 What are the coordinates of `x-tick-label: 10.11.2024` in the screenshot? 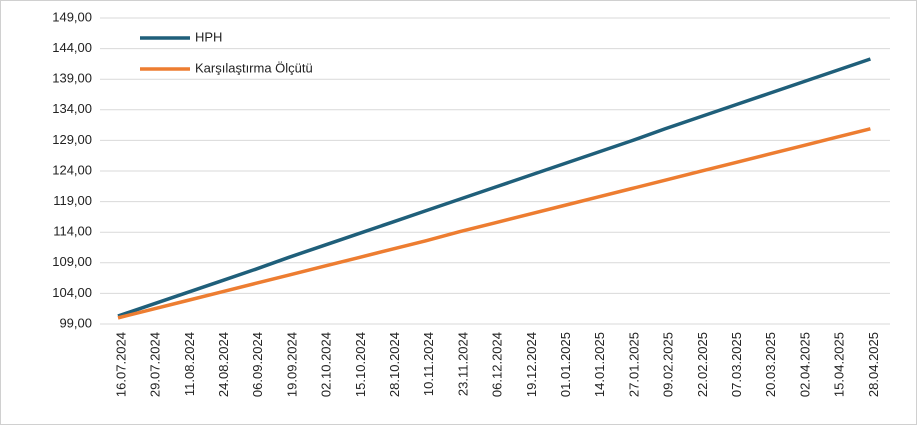 It's located at (428, 364).